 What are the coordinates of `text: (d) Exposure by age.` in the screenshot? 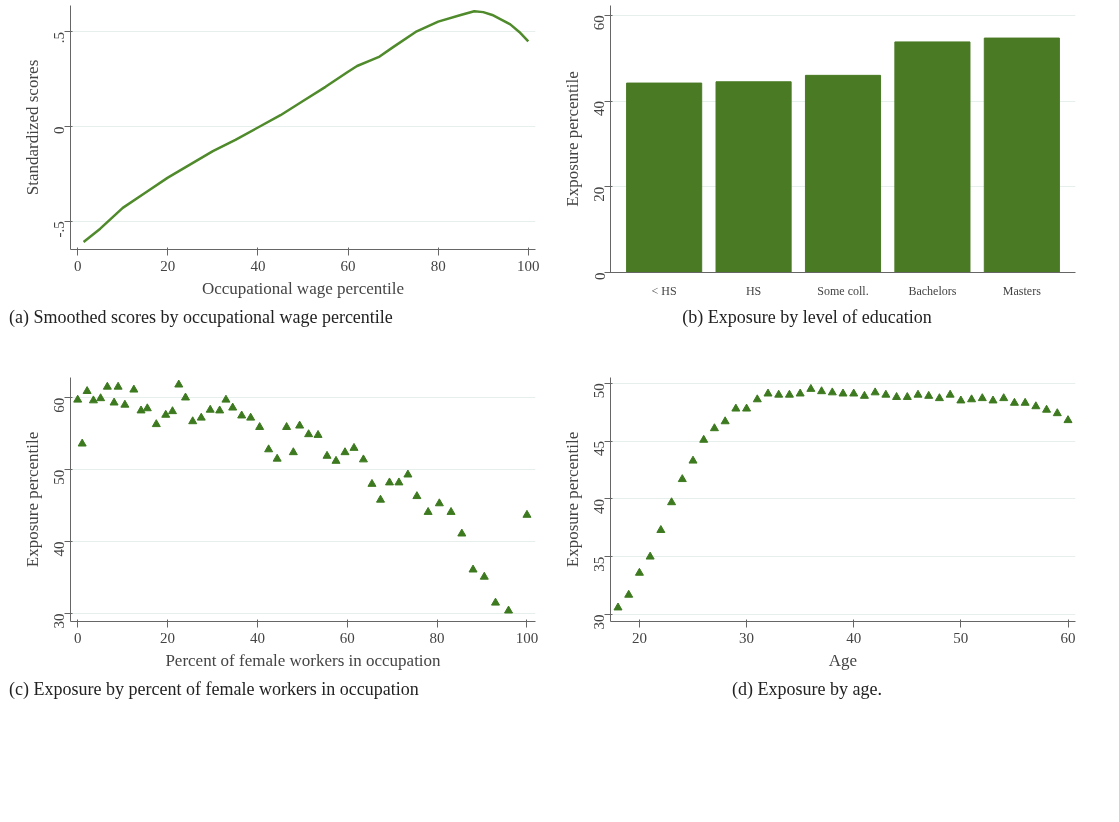 It's located at (807, 689).